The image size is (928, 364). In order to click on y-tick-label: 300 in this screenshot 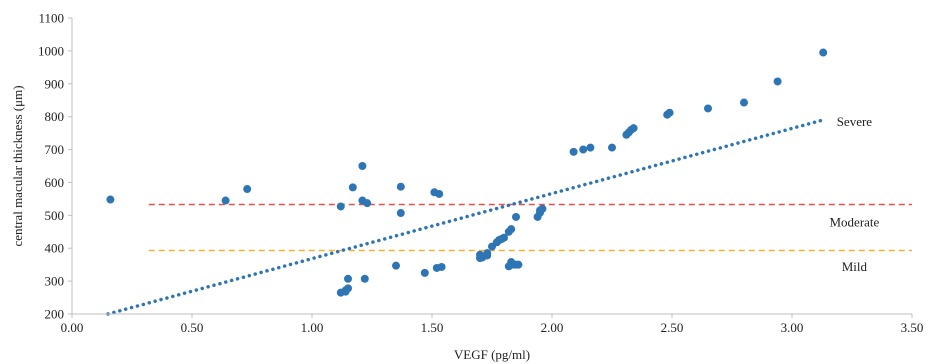, I will do `click(55, 281)`.